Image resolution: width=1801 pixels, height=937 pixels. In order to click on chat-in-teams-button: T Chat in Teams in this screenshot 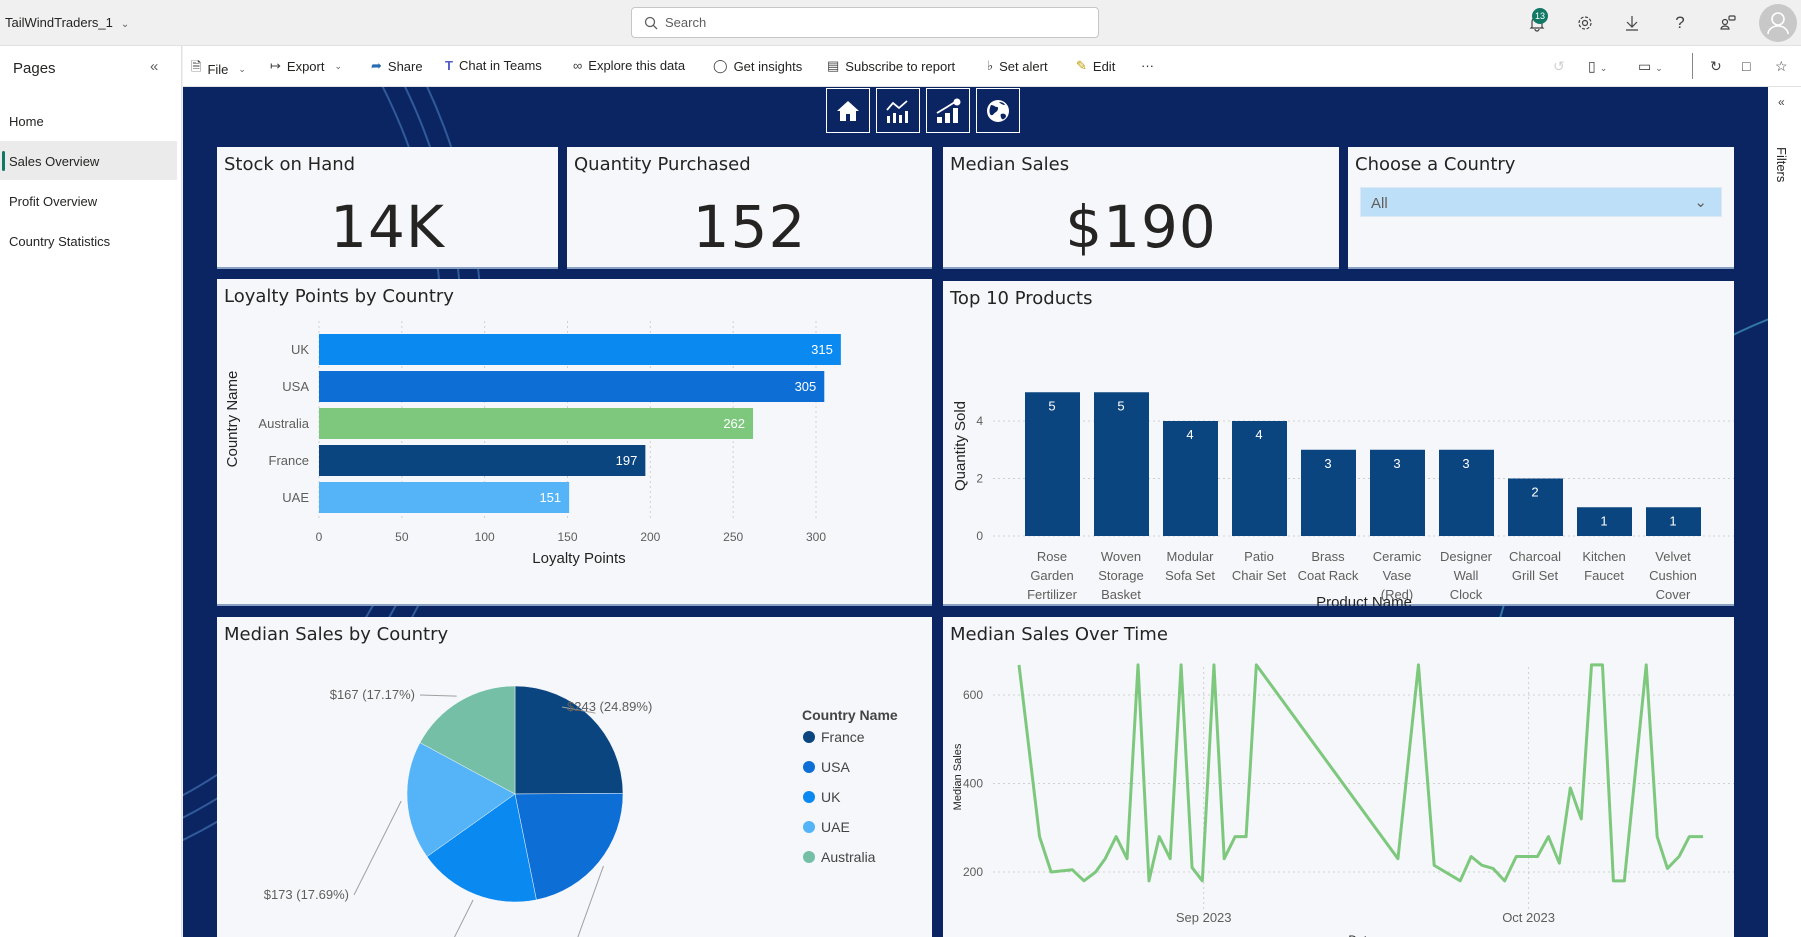, I will do `click(493, 65)`.